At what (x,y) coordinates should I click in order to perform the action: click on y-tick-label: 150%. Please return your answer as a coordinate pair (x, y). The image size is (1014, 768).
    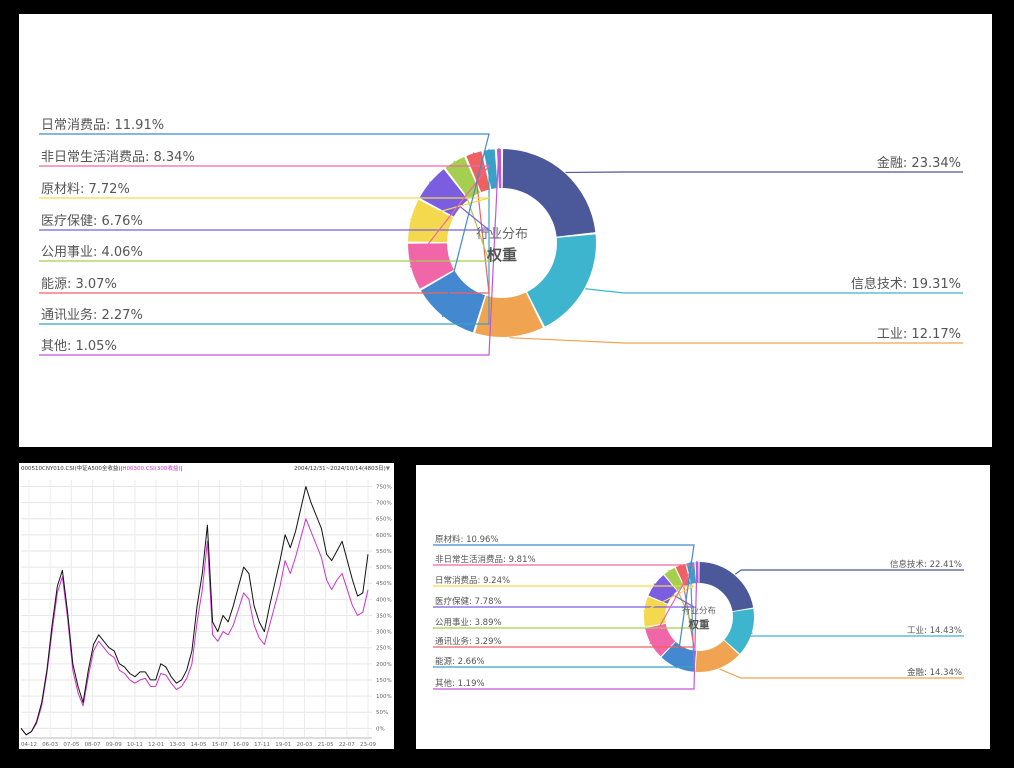
    Looking at the image, I should click on (384, 681).